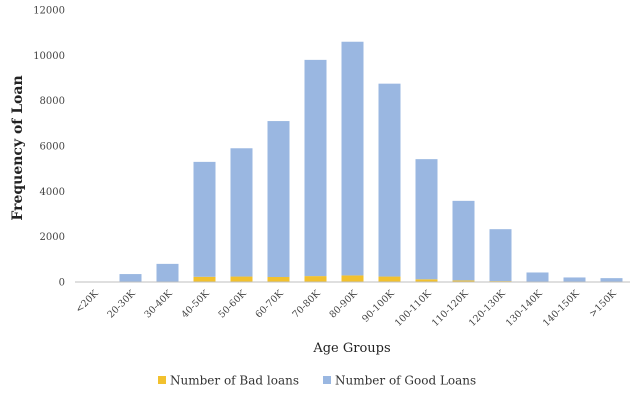  I want to click on x-axis-title: Age Groups, so click(351, 348).